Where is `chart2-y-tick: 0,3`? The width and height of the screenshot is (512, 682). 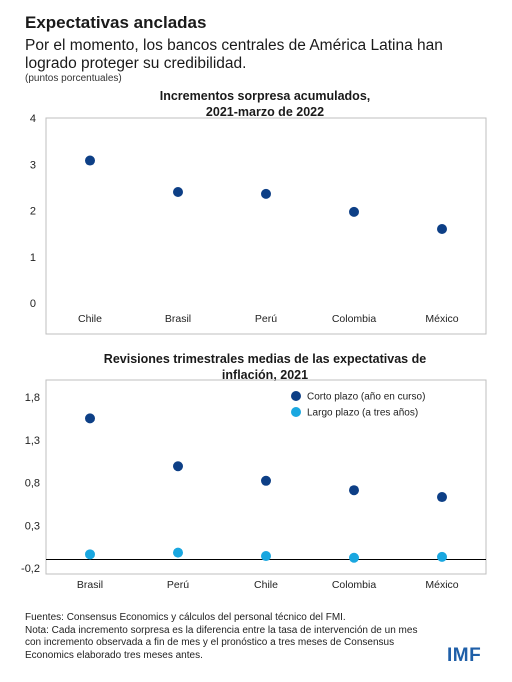 chart2-y-tick: 0,3 is located at coordinates (32, 526).